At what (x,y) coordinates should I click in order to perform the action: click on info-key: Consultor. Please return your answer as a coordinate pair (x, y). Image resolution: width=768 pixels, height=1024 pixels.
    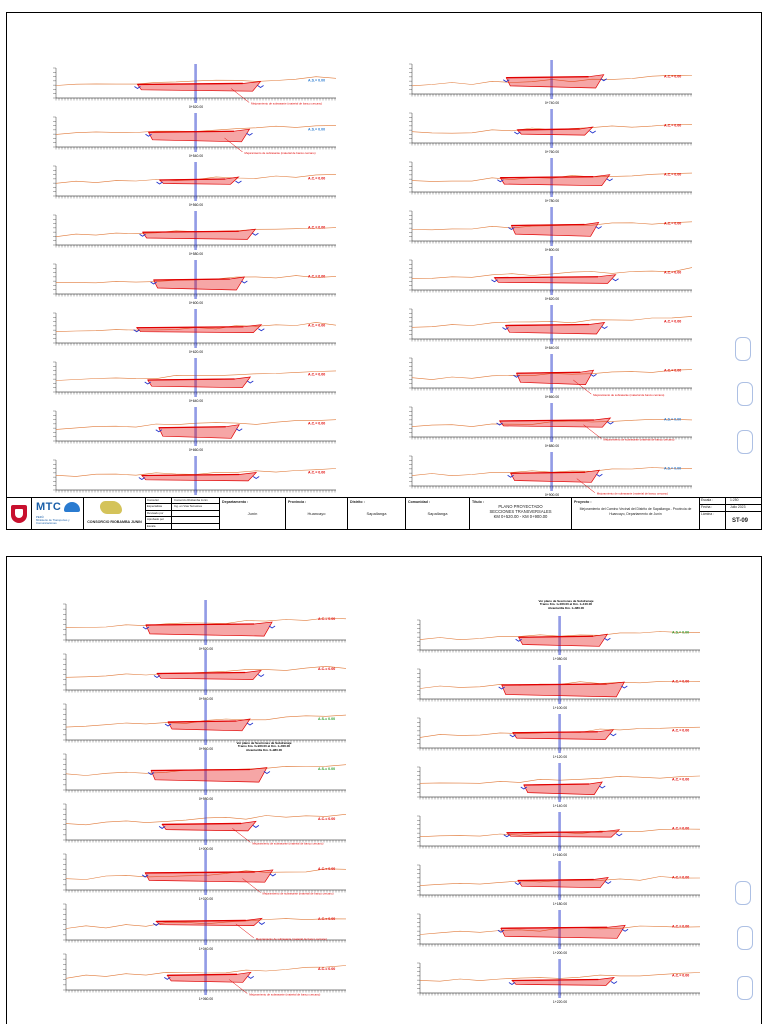
    Looking at the image, I should click on (159, 501).